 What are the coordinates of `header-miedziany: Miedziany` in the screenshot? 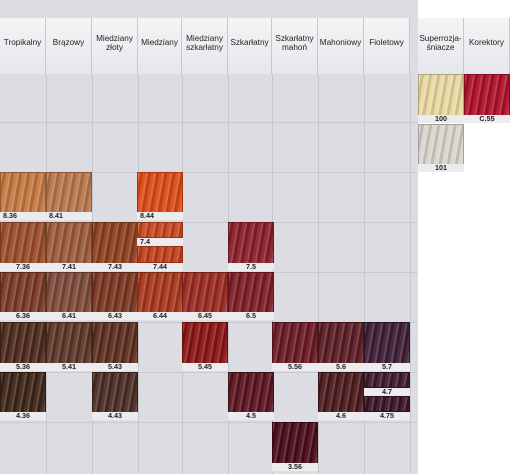 It's located at (160, 46).